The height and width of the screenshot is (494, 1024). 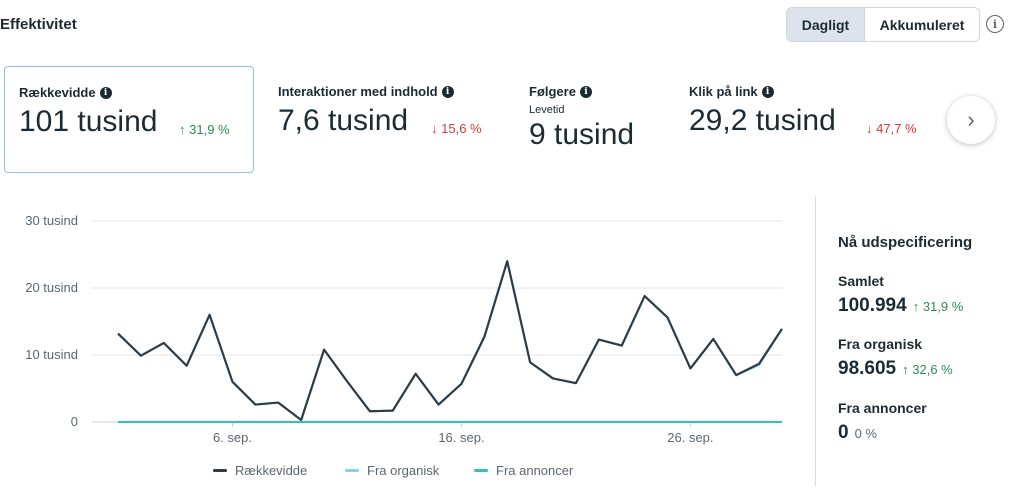 What do you see at coordinates (65, 92) in the screenshot?
I see `metric-label-reach: Rækkevidde i` at bounding box center [65, 92].